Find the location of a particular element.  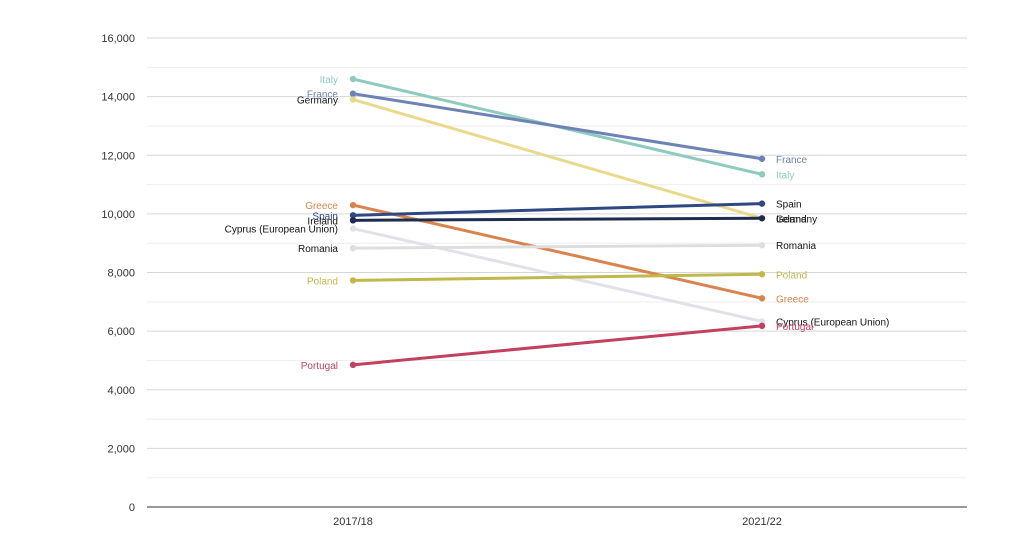

series-label-start-cyprus-european-union: Cyprus (European Union) is located at coordinates (281, 230).